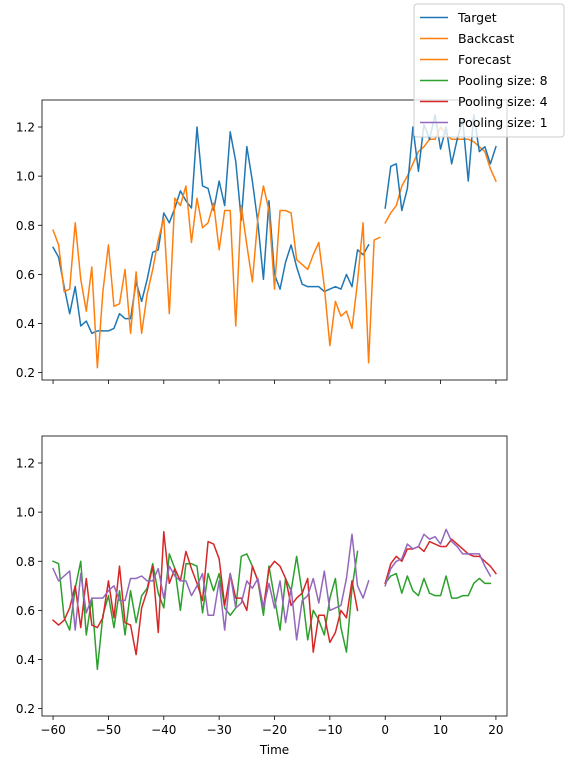 This screenshot has height=768, width=569. I want to click on x-tick-label: −60, so click(52, 730).